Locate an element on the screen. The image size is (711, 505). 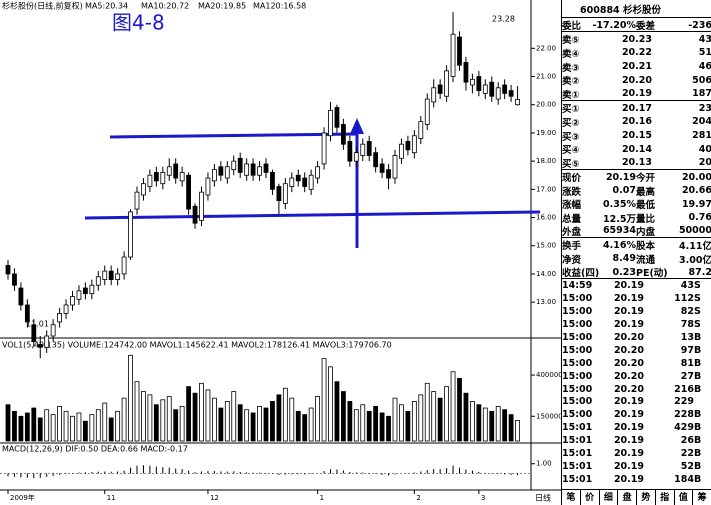
trend-line is located at coordinates (234, 135).